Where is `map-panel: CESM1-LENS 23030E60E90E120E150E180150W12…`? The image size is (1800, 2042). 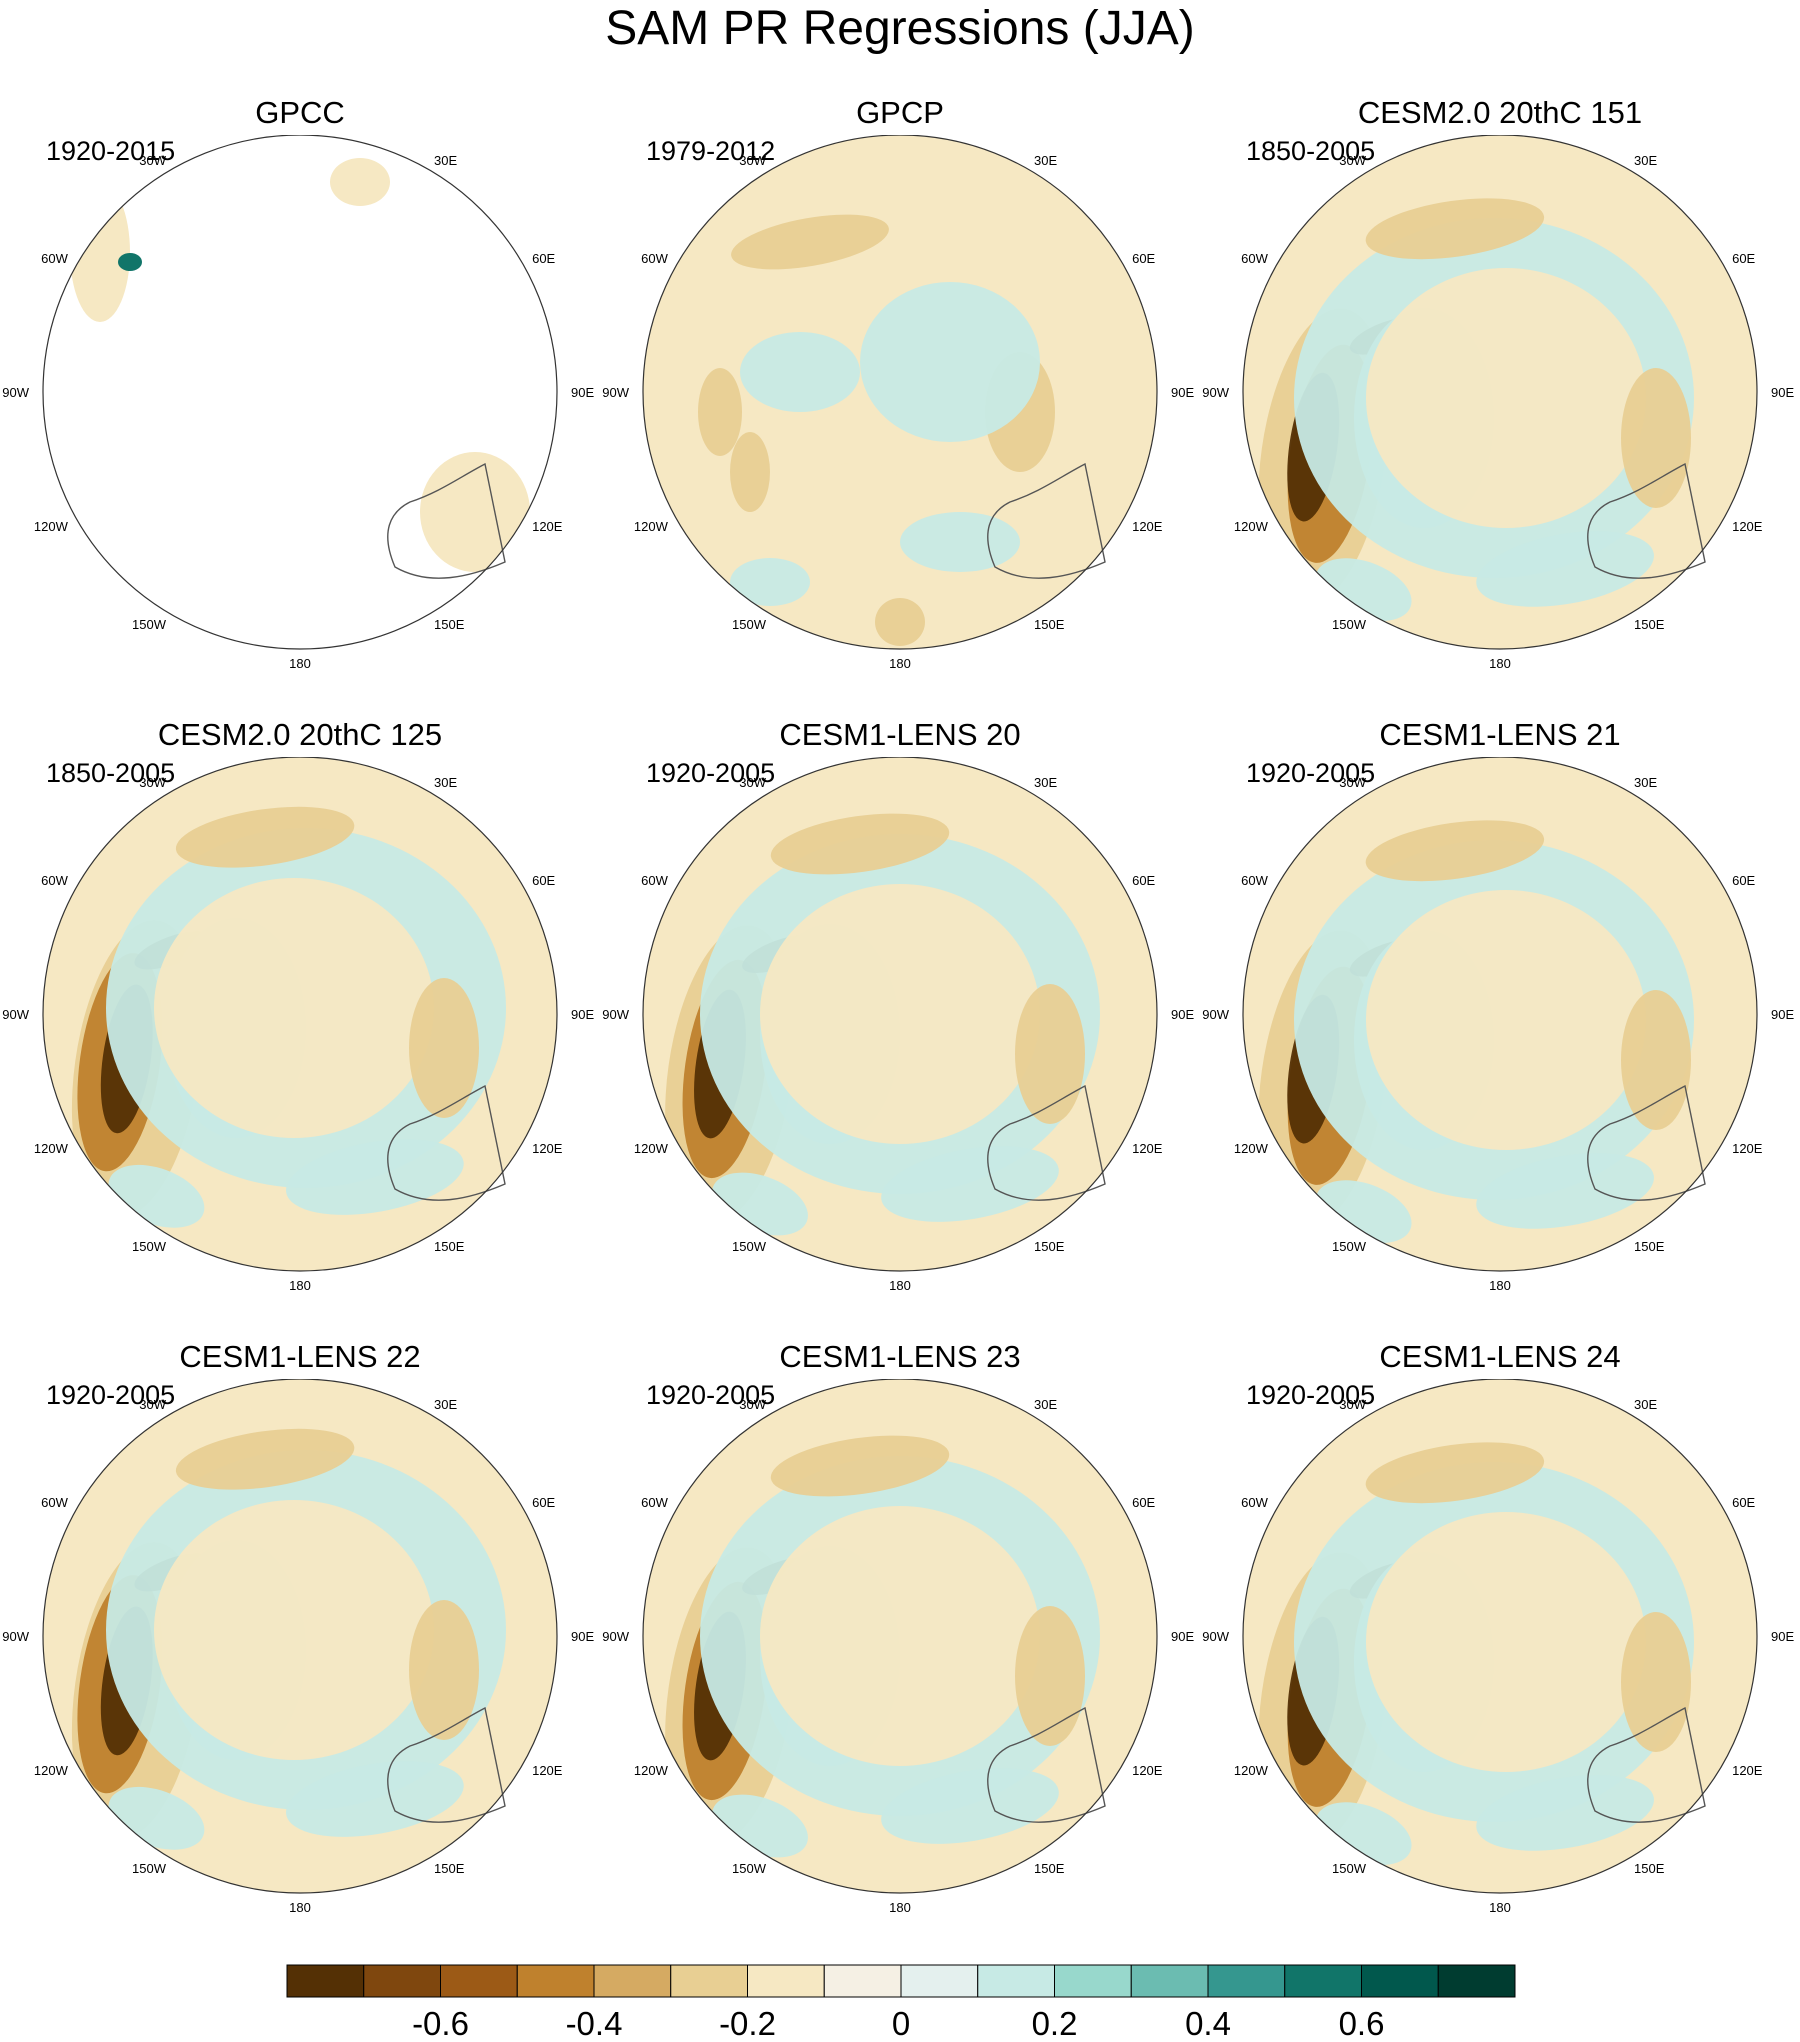
map-panel: CESM1-LENS 23030E60E90E120E150E180150W12… is located at coordinates (900, 1647).